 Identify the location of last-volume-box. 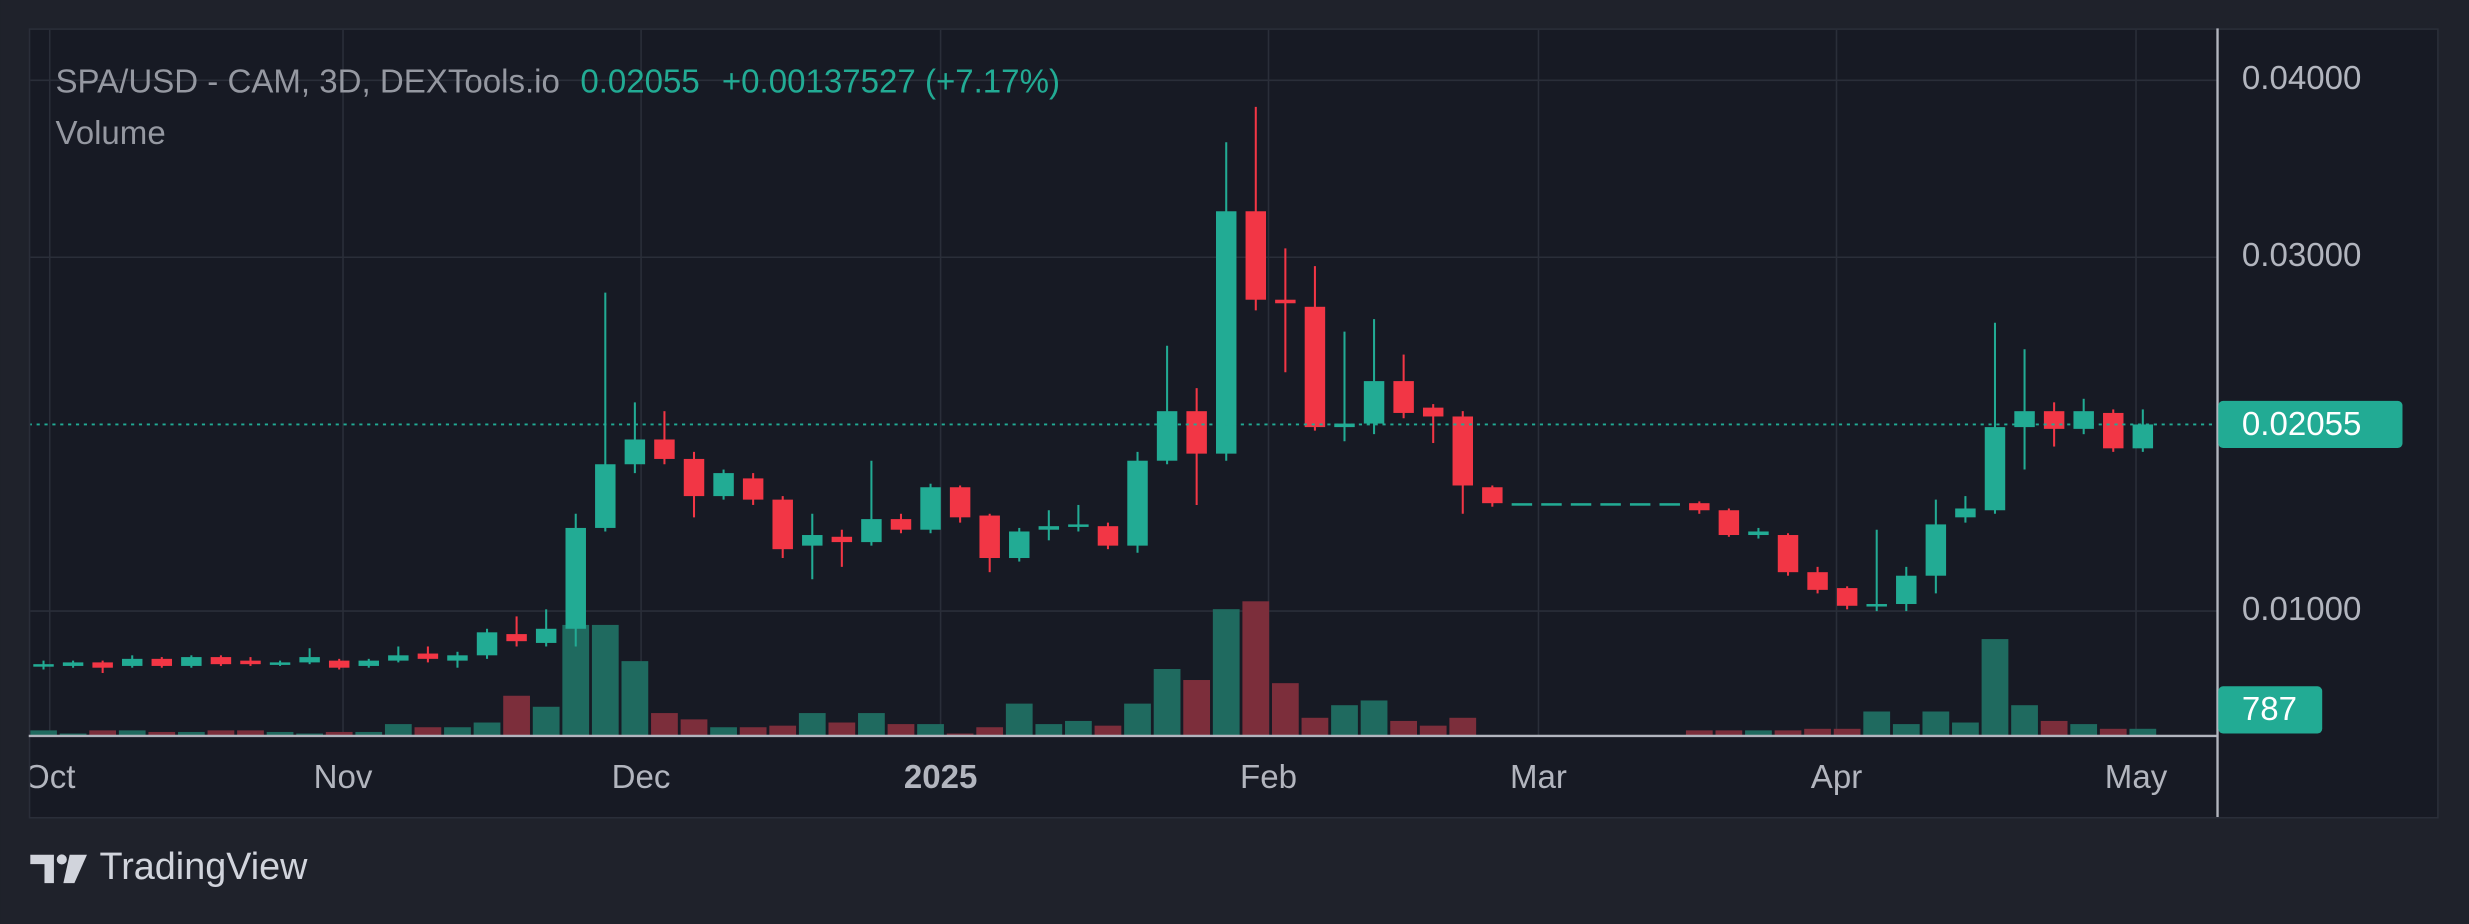
(2270, 710).